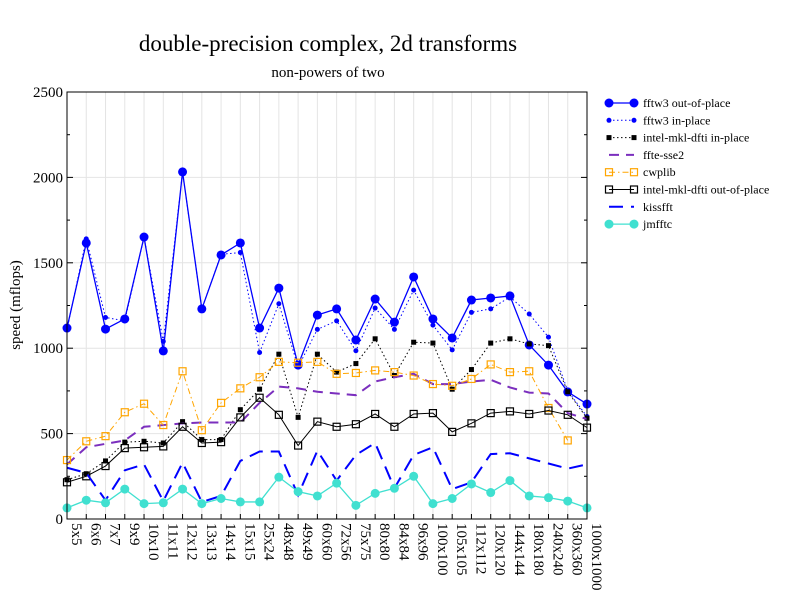 Image resolution: width=792 pixels, height=612 pixels. What do you see at coordinates (317, 411) in the screenshot?
I see `series-line` at bounding box center [317, 411].